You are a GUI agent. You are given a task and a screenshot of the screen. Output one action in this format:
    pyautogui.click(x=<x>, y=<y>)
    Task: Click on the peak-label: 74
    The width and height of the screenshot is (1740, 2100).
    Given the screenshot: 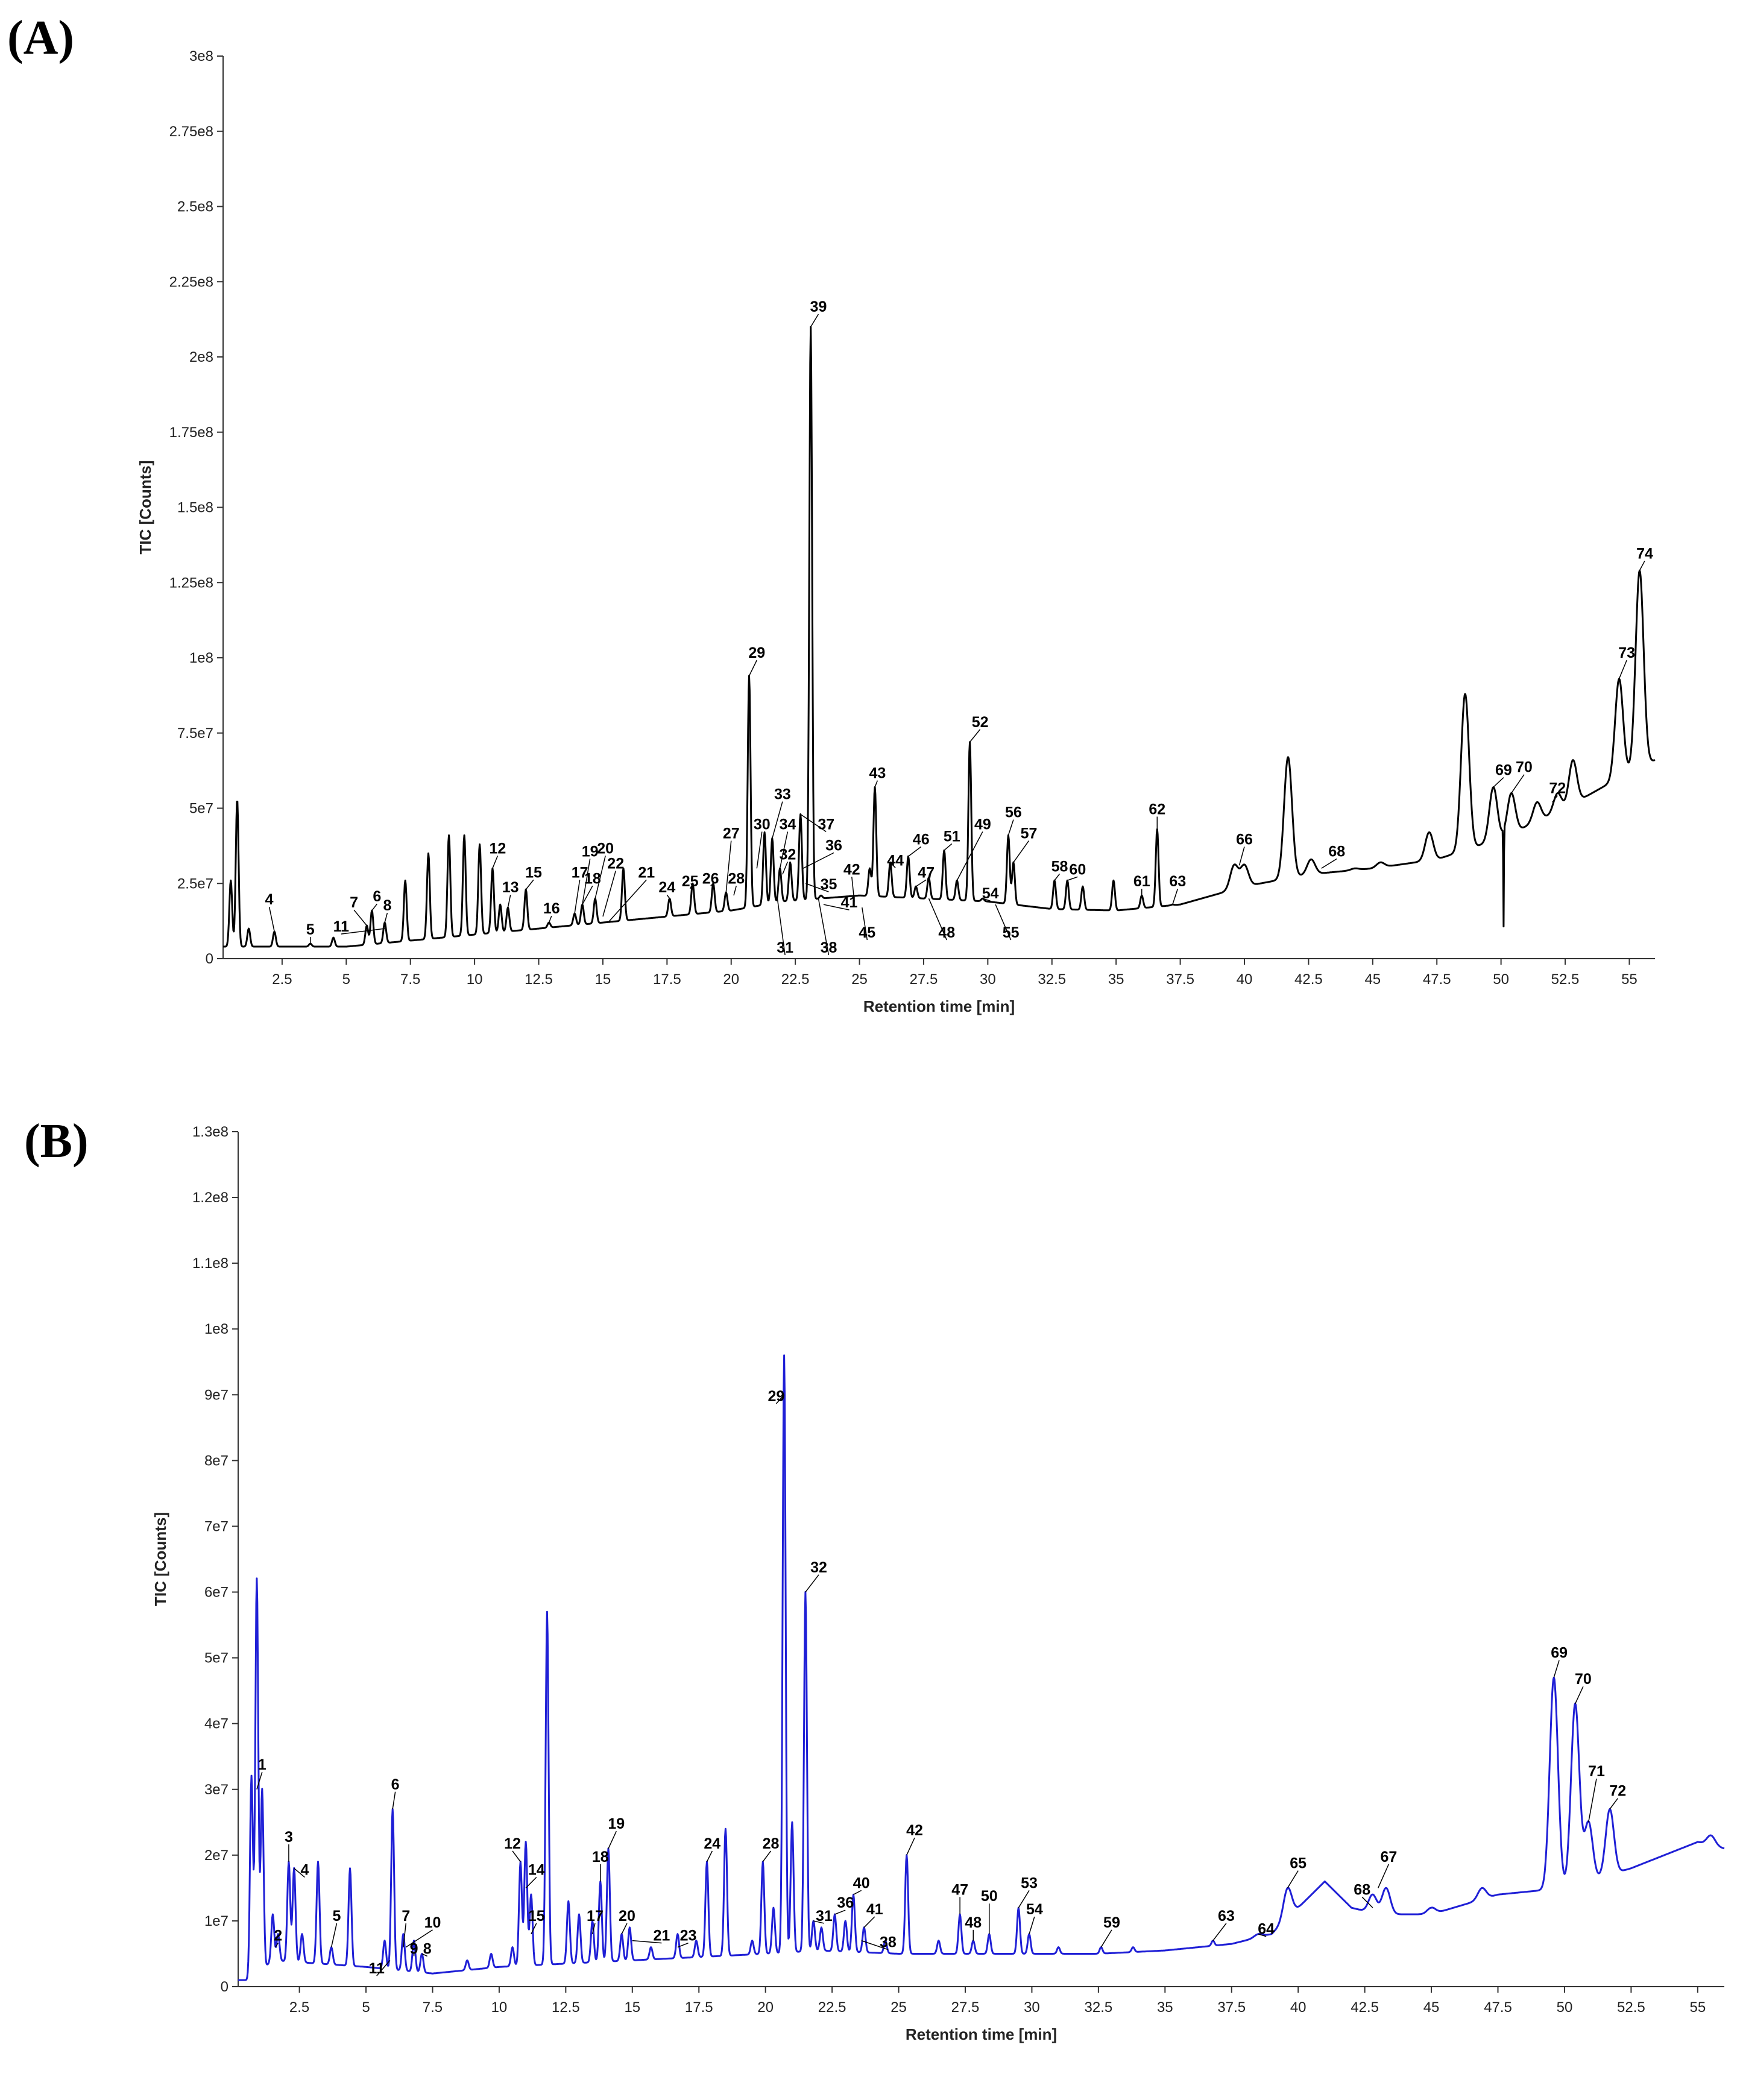 What is the action you would take?
    pyautogui.click(x=1645, y=553)
    